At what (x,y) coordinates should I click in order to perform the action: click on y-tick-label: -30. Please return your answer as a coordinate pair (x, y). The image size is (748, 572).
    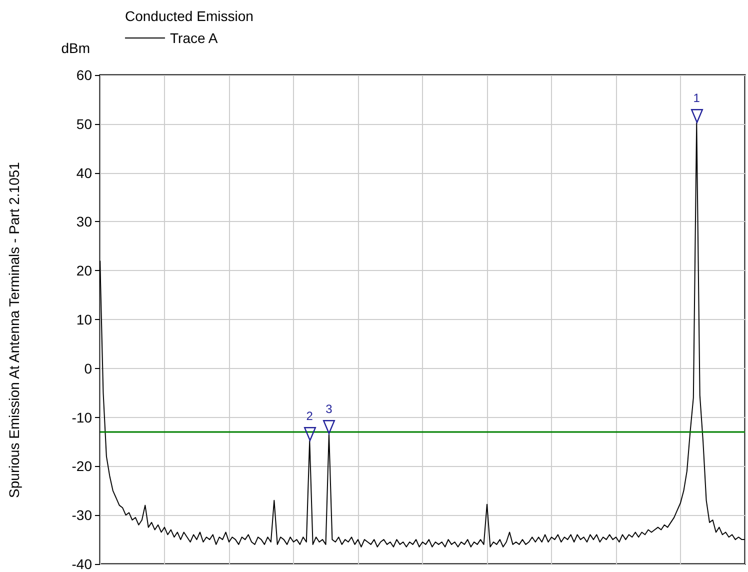
    Looking at the image, I should click on (82, 515).